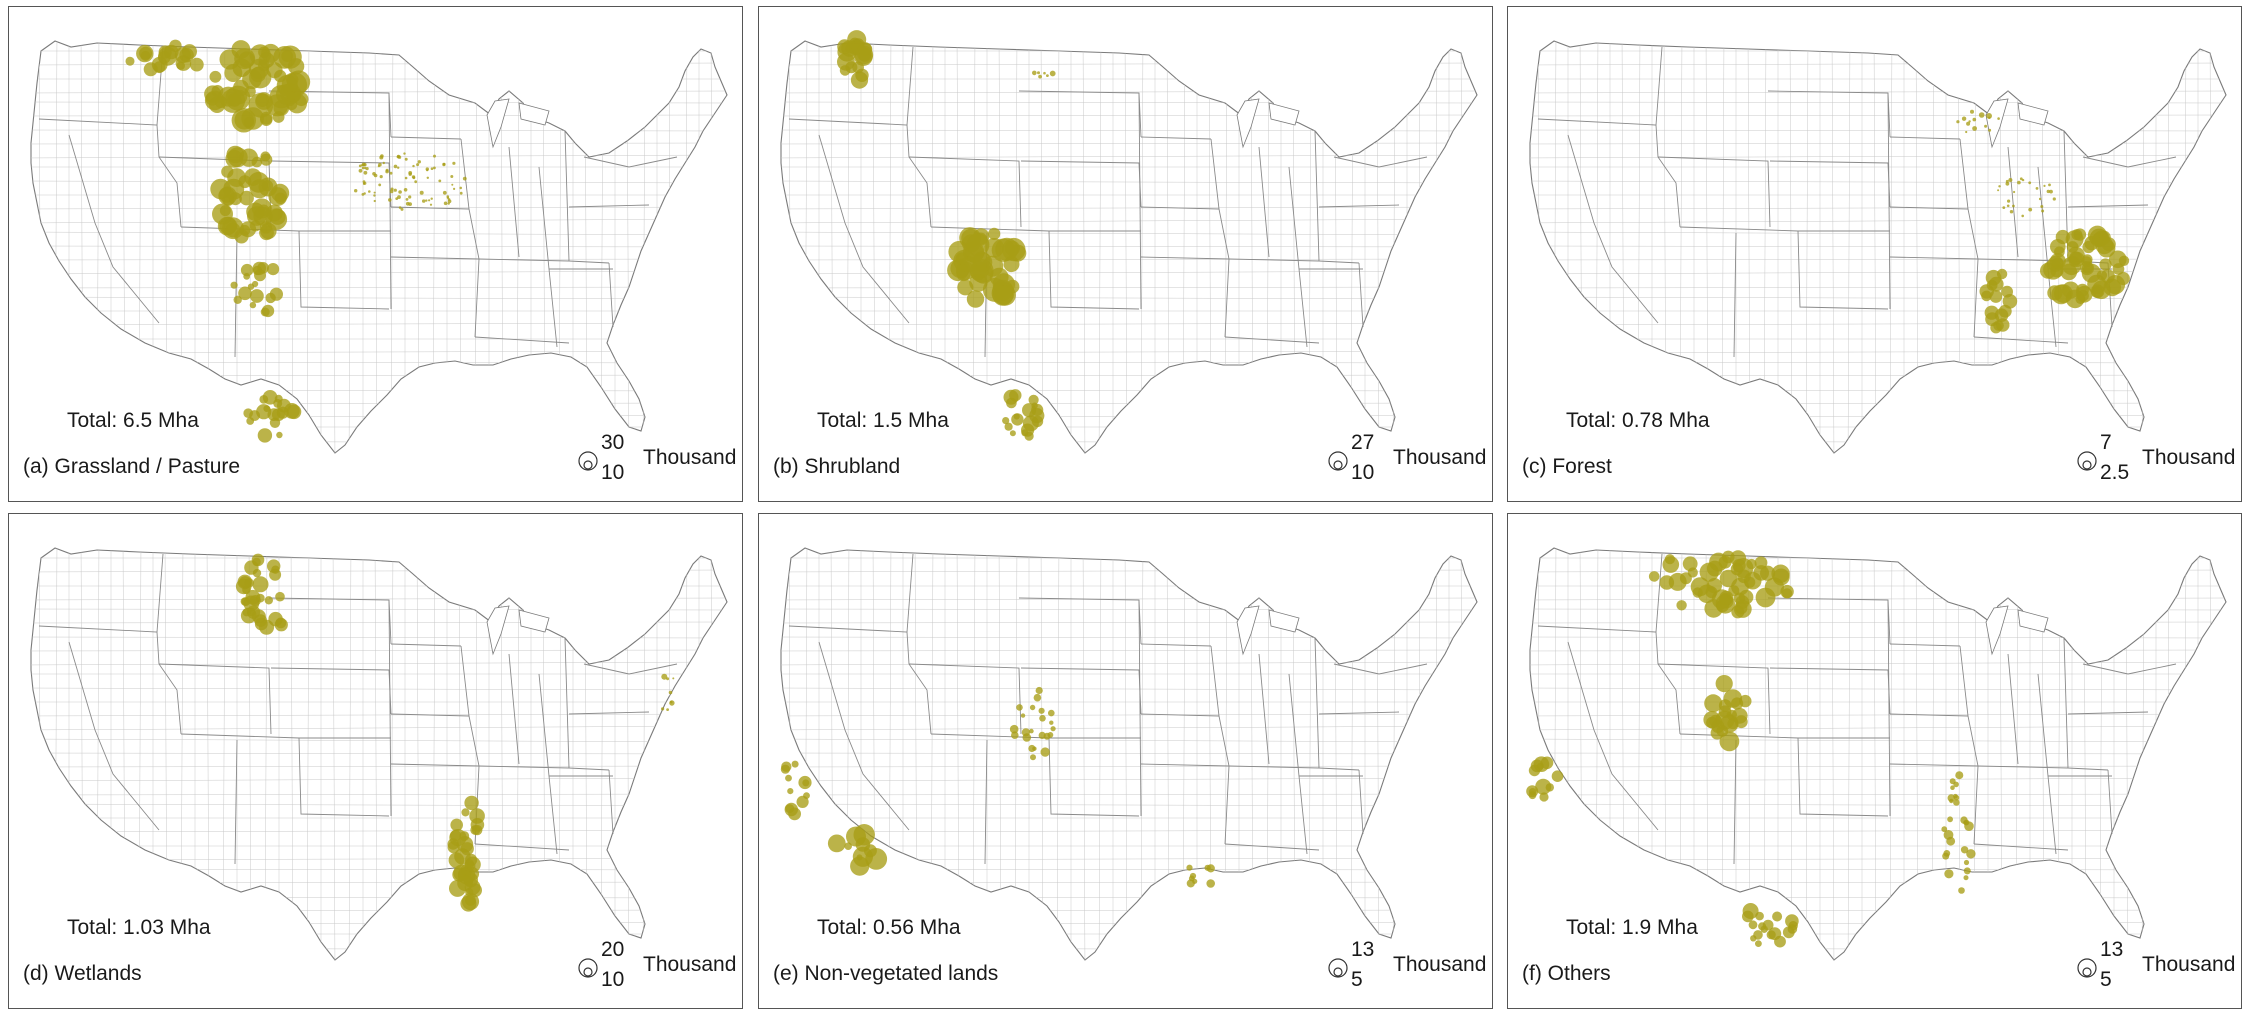 Image resolution: width=2250 pixels, height=1013 pixels. I want to click on total-label: Total: 6.5 Mha, so click(133, 420).